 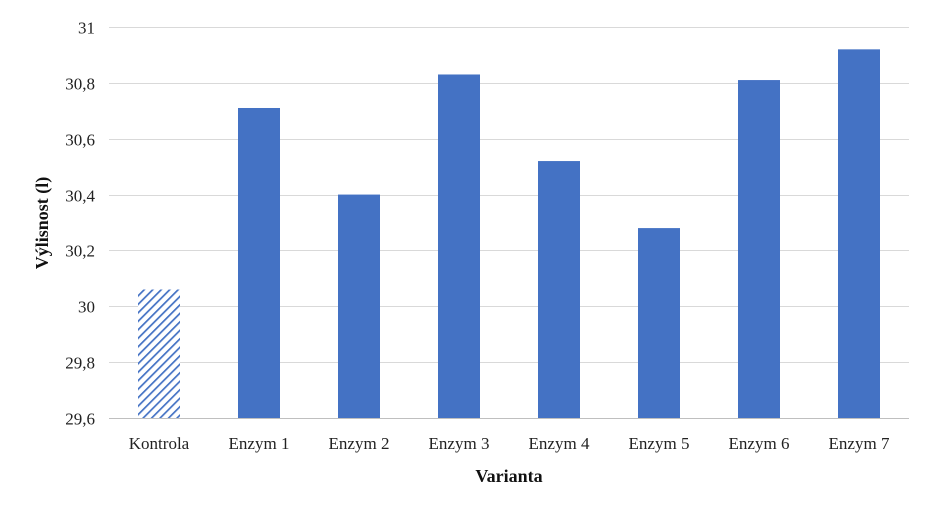 What do you see at coordinates (80, 140) in the screenshot?
I see `y-tick-label: 30,6` at bounding box center [80, 140].